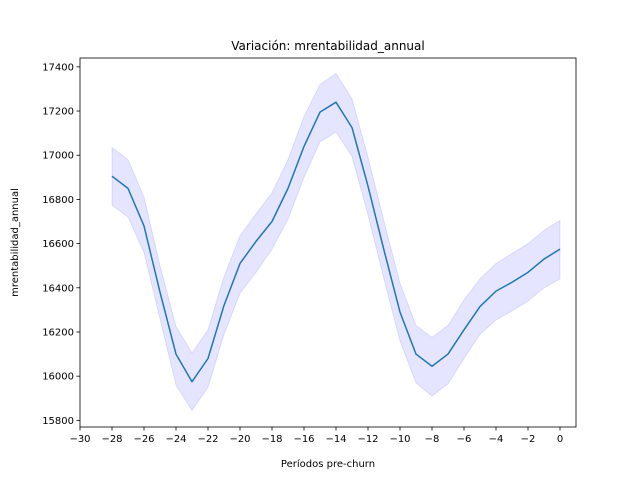 The width and height of the screenshot is (640, 480). I want to click on x-tick-label: −10, so click(399, 439).